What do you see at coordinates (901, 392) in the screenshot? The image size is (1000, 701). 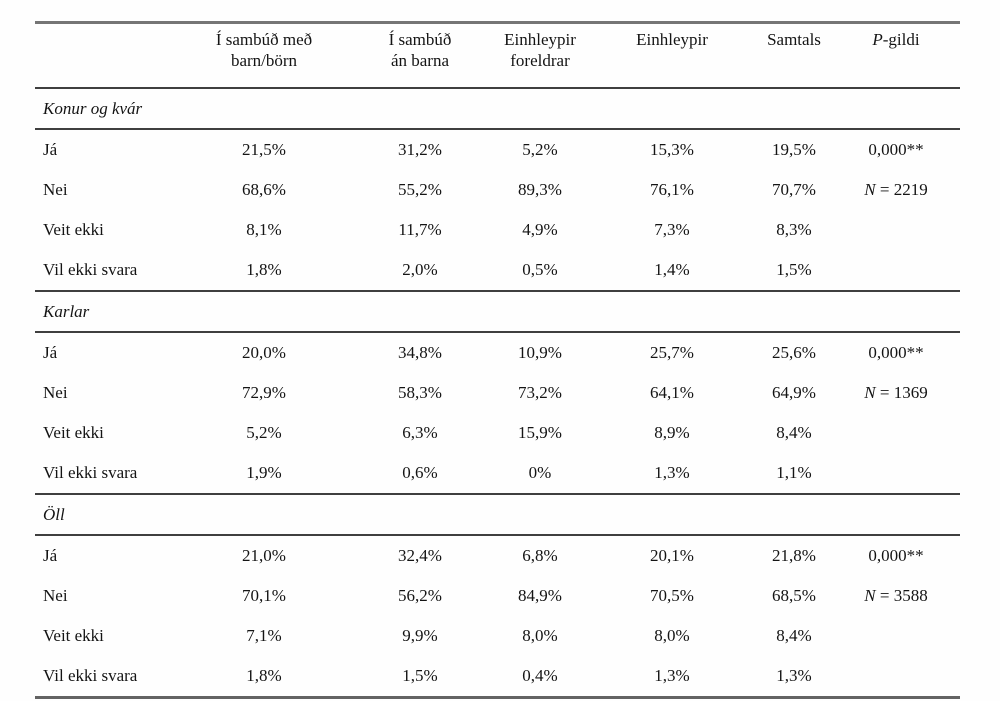 I see `stat-value: = 1369` at bounding box center [901, 392].